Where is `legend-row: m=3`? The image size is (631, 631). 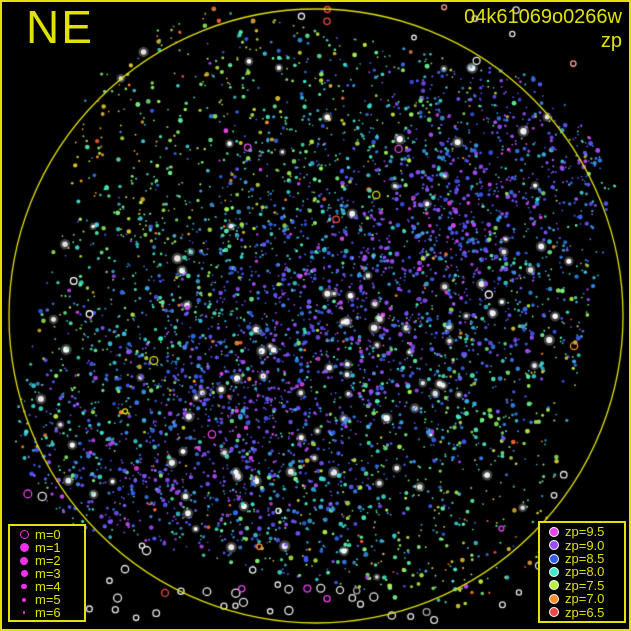 legend-row: m=3 is located at coordinates (47, 573).